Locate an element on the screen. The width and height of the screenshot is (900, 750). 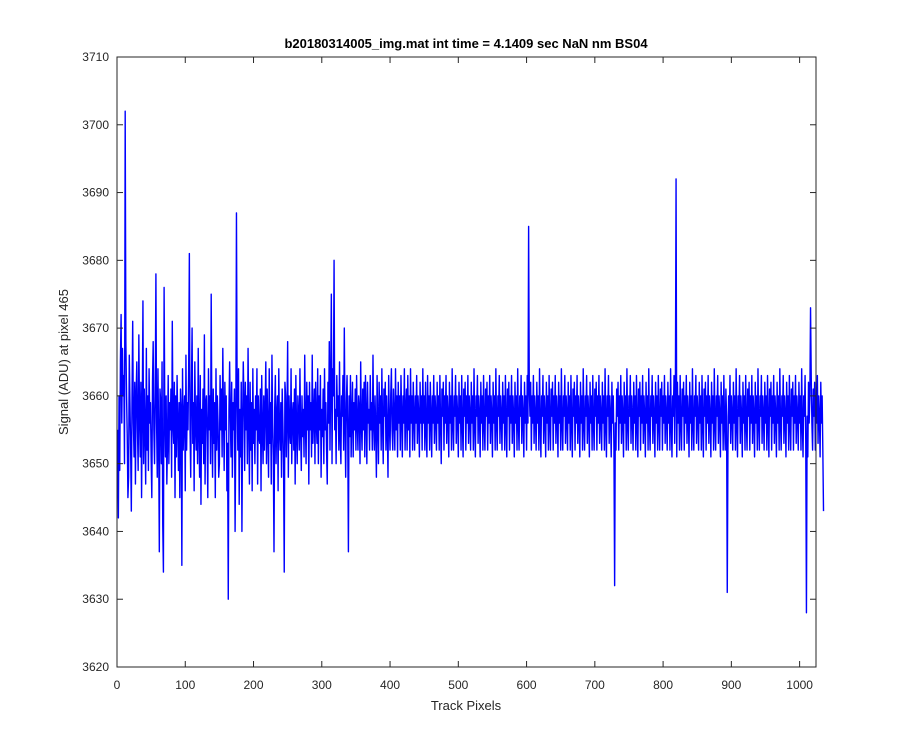
x-tick-label: 300 is located at coordinates (322, 685).